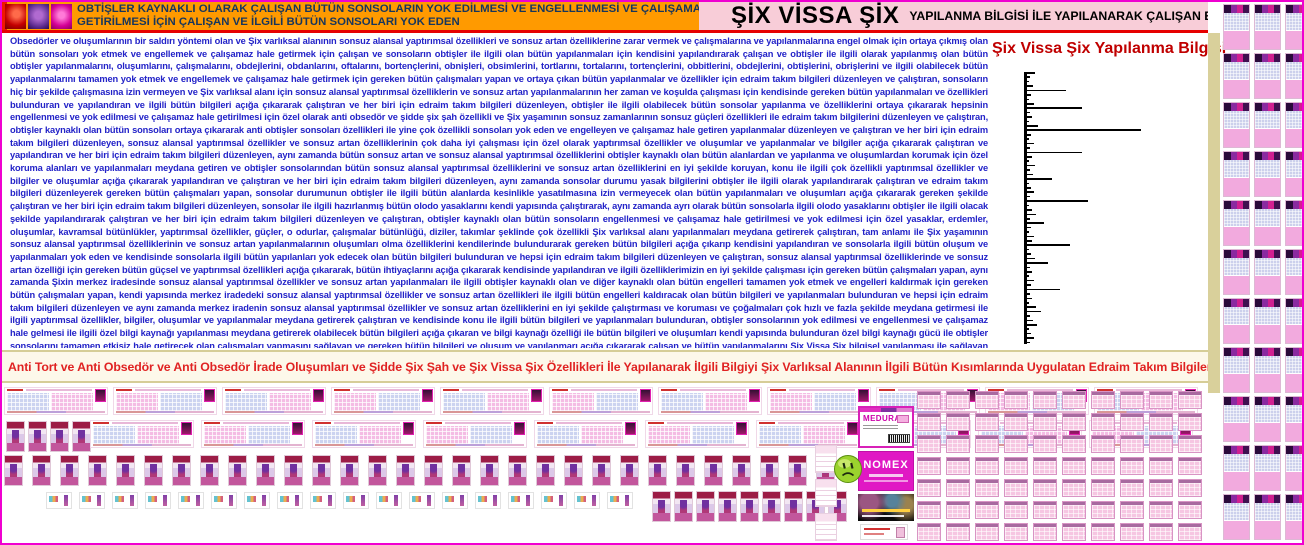 This screenshot has width=1304, height=545. I want to click on sad-smiley-icon, so click(848, 469).